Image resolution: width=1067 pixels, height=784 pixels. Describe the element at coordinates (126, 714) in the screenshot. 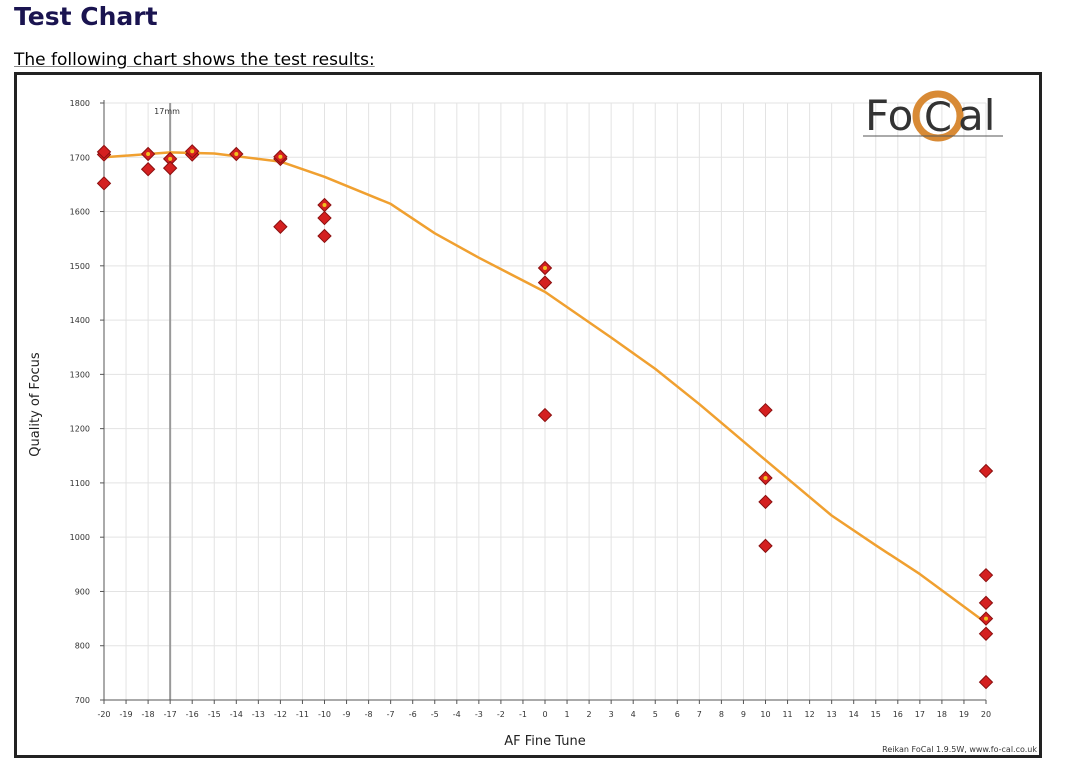

I see `x-tick-label: -19` at that location.